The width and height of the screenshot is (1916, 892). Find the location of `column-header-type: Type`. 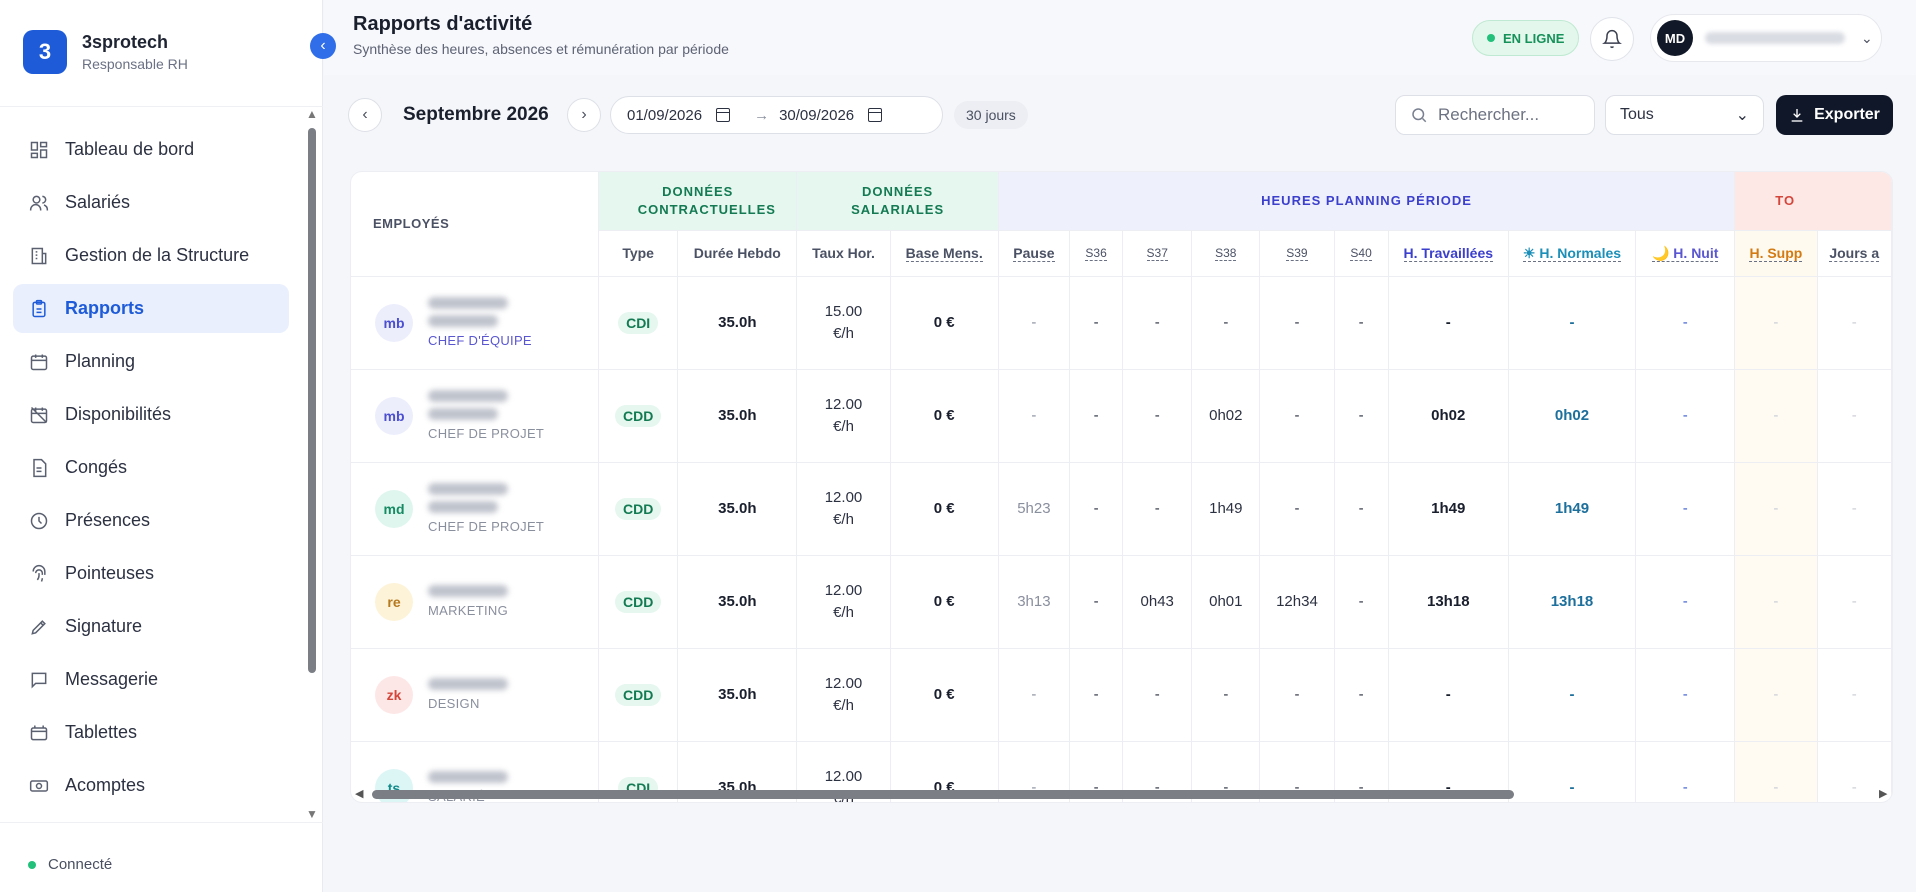

column-header-type: Type is located at coordinates (638, 253).